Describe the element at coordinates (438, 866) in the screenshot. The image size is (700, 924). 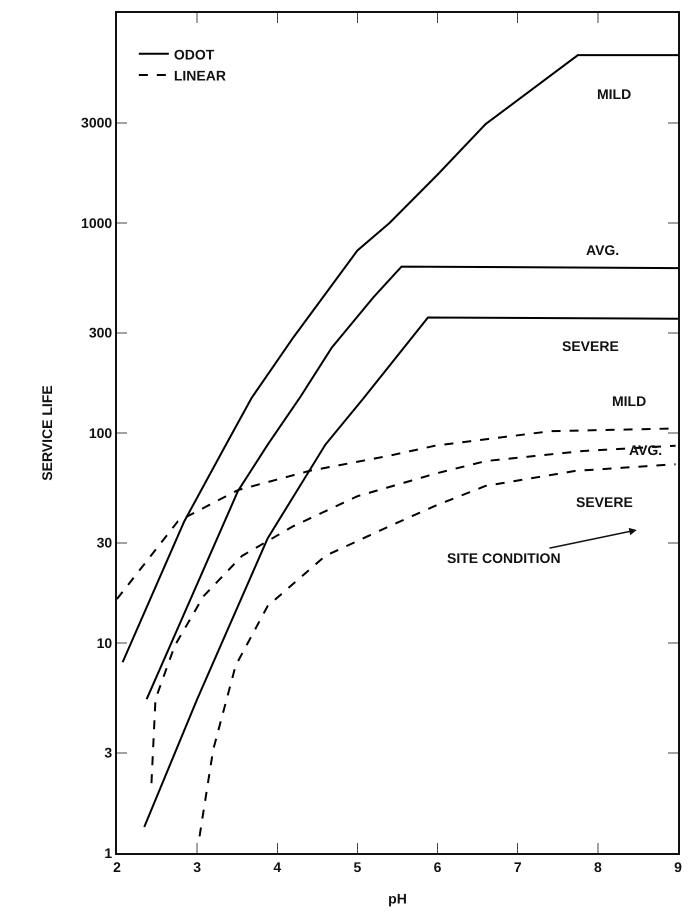
I see `x-tick-label: 6` at that location.